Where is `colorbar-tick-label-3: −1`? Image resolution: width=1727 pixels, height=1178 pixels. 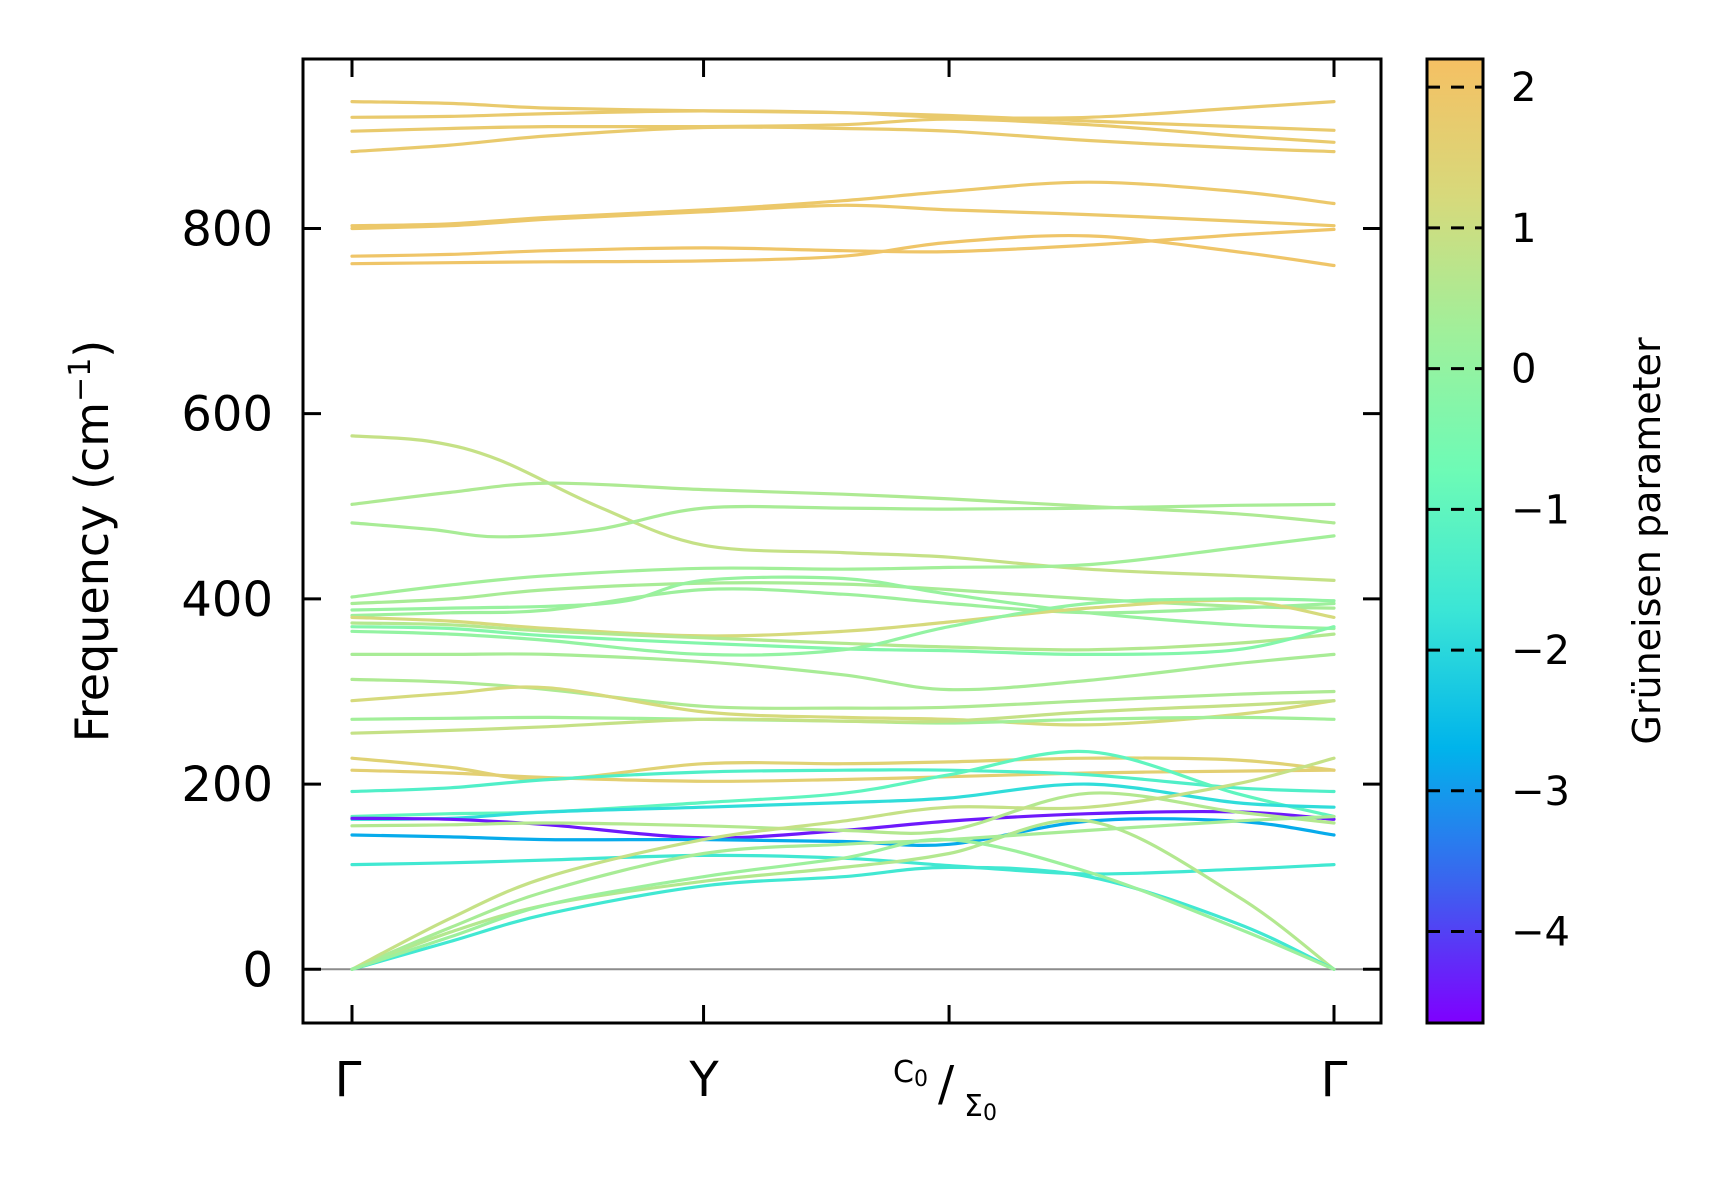 colorbar-tick-label-3: −1 is located at coordinates (1540, 510).